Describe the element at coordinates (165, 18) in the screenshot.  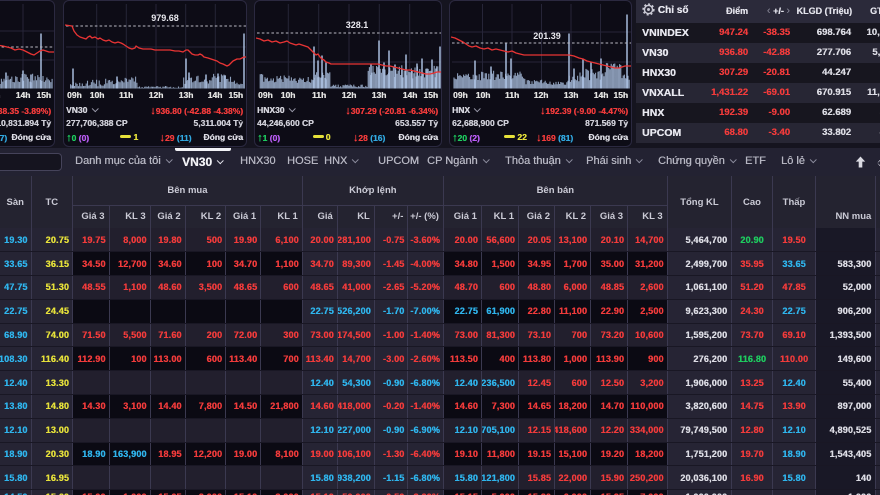
I see `svg-text: 979.68` at that location.